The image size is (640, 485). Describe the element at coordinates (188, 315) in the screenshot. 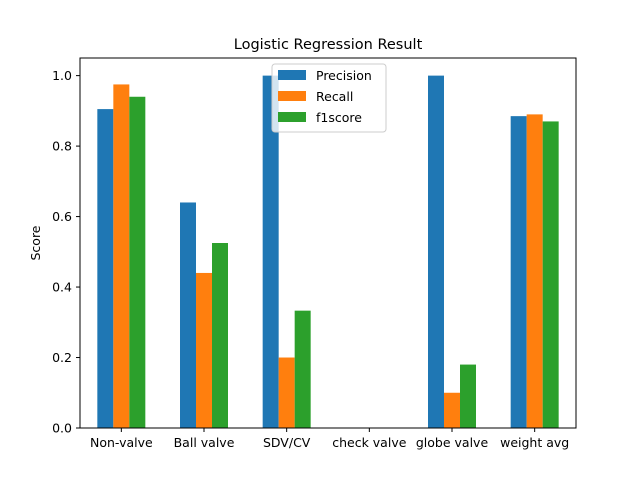

I see `bar-precision-ball-valve` at that location.